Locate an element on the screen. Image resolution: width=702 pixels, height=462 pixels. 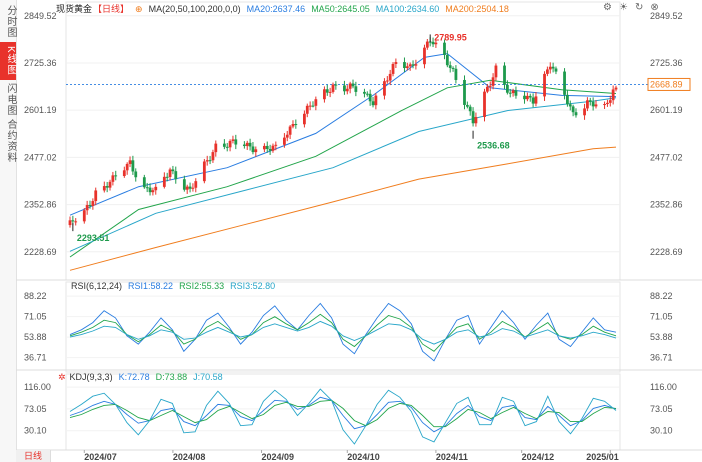
annotation-label: 2789.95 is located at coordinates (450, 37).